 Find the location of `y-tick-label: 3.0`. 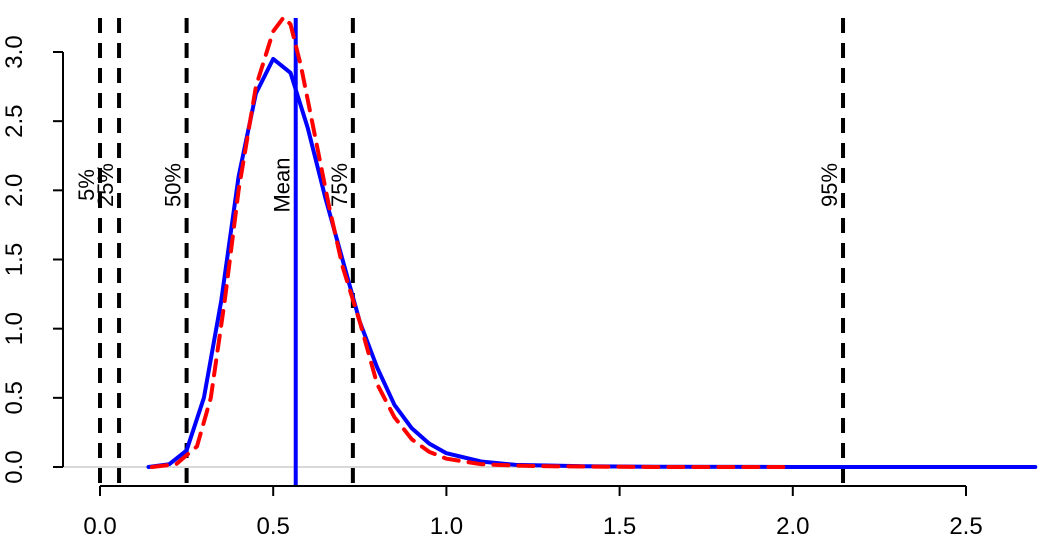

y-tick-label: 3.0 is located at coordinates (14, 51).